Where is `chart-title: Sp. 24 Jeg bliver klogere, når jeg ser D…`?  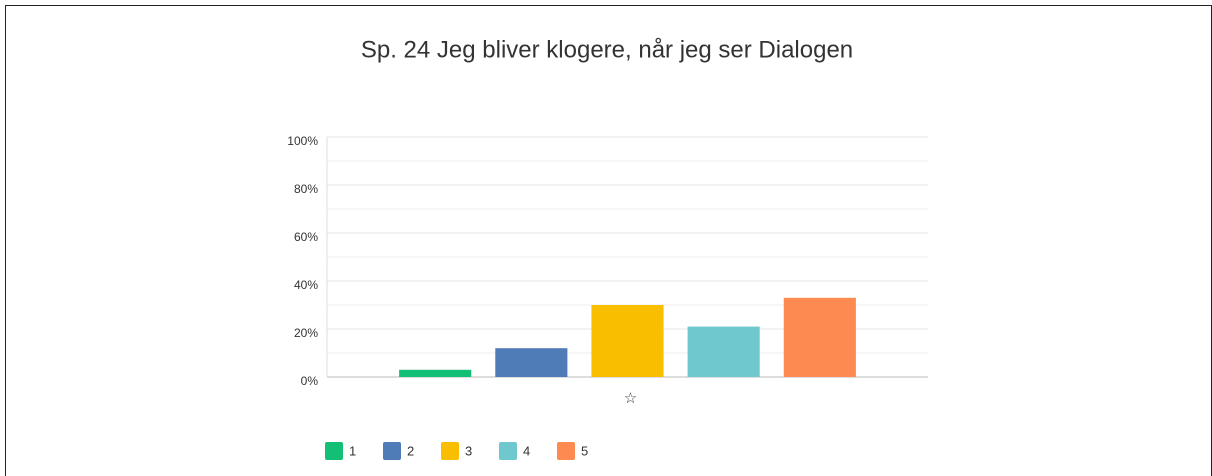 chart-title: Sp. 24 Jeg bliver klogere, når jeg ser D… is located at coordinates (607, 49).